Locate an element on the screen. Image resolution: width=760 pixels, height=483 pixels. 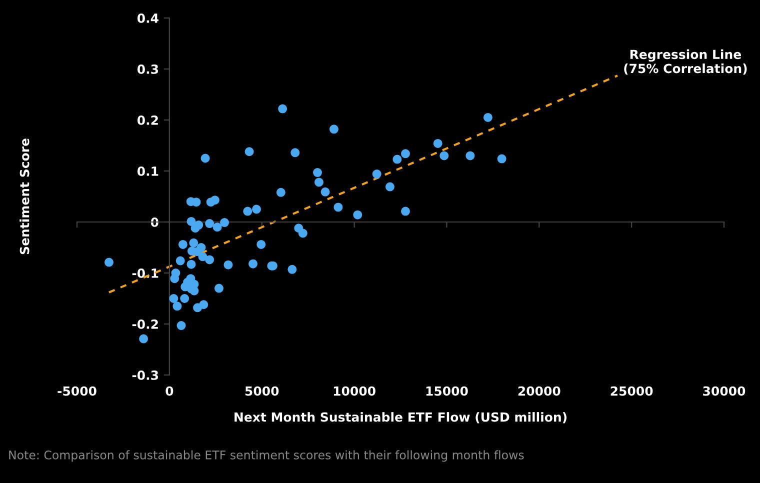
y-tick-label: -0.3 is located at coordinates (145, 375).